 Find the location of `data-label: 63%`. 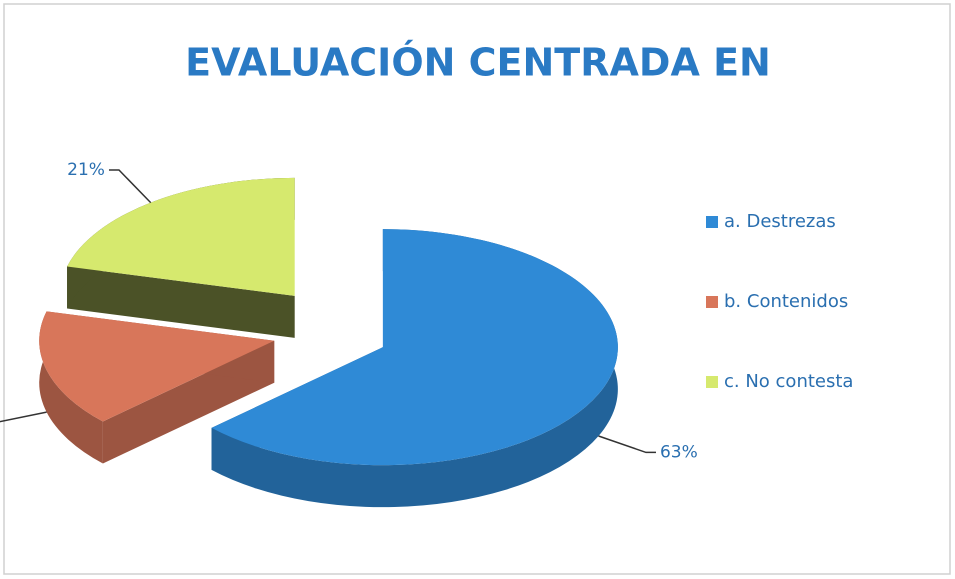

data-label: 63% is located at coordinates (679, 452).